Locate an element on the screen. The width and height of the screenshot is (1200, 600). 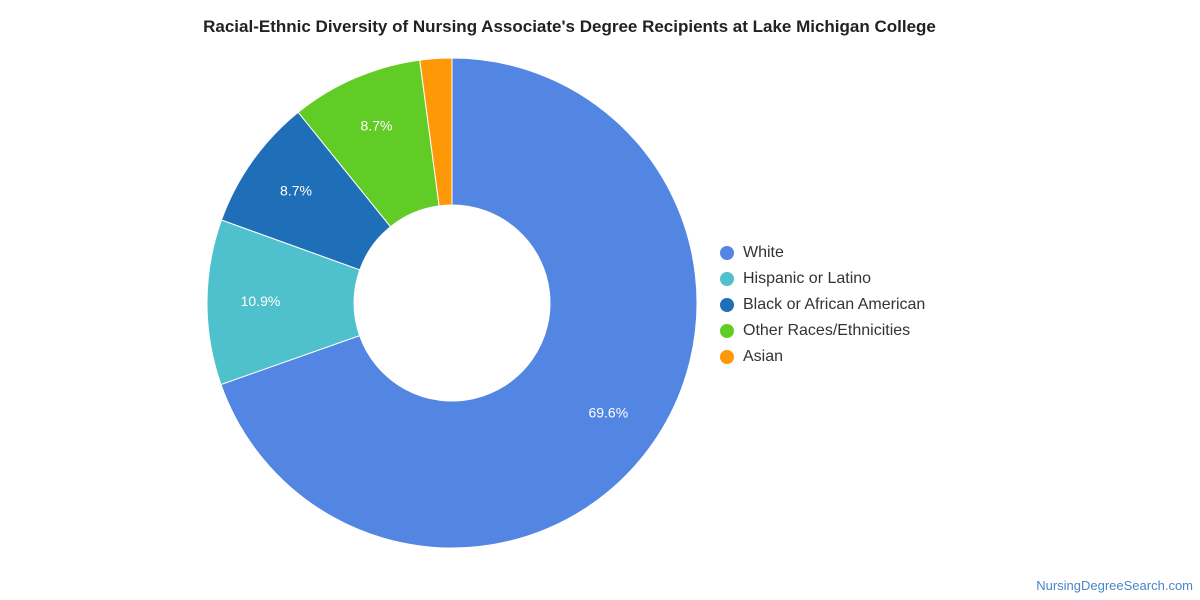
legend-item-hispanic-or-latino: Hispanic or Latino is located at coordinates (822, 279).